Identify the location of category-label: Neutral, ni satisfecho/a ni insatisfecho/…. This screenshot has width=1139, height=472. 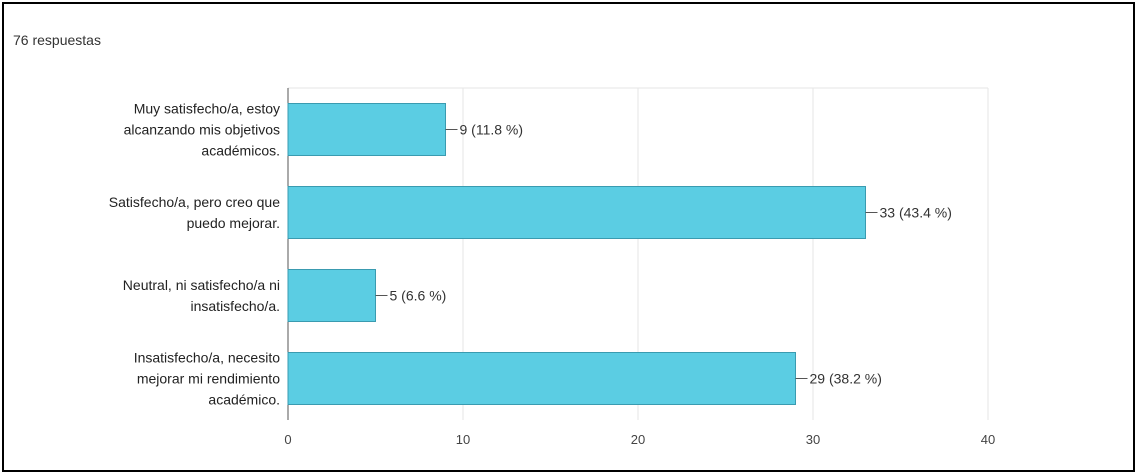
(201, 295).